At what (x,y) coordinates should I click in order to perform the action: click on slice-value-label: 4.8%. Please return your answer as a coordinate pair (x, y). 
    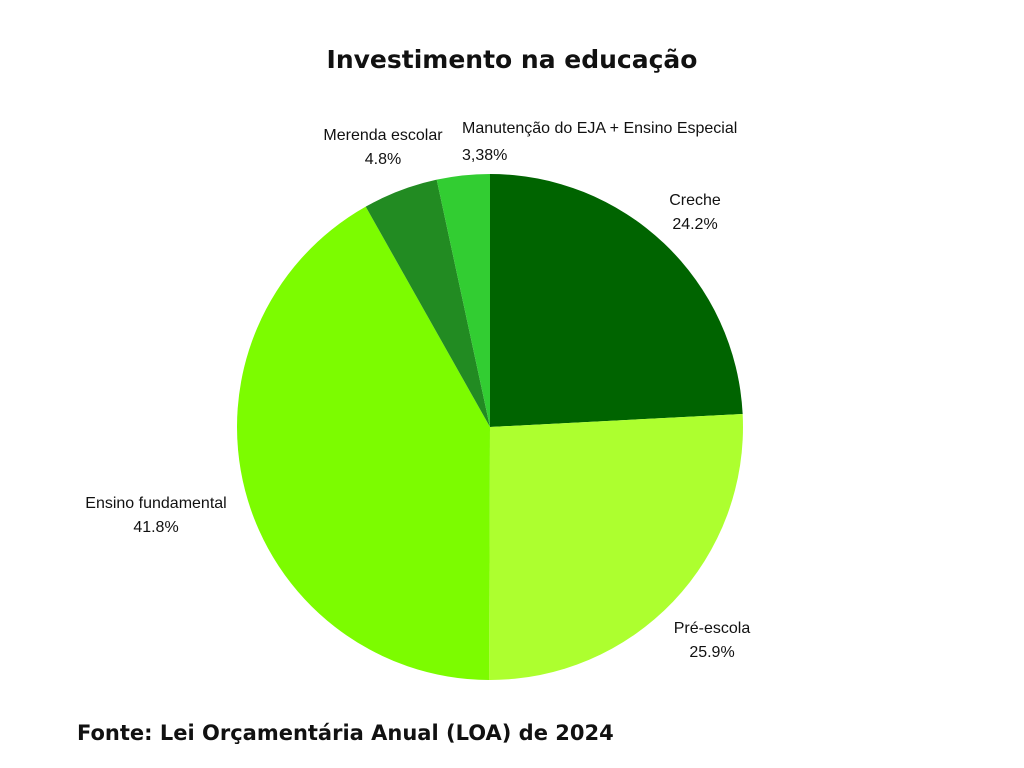
    Looking at the image, I should click on (383, 159).